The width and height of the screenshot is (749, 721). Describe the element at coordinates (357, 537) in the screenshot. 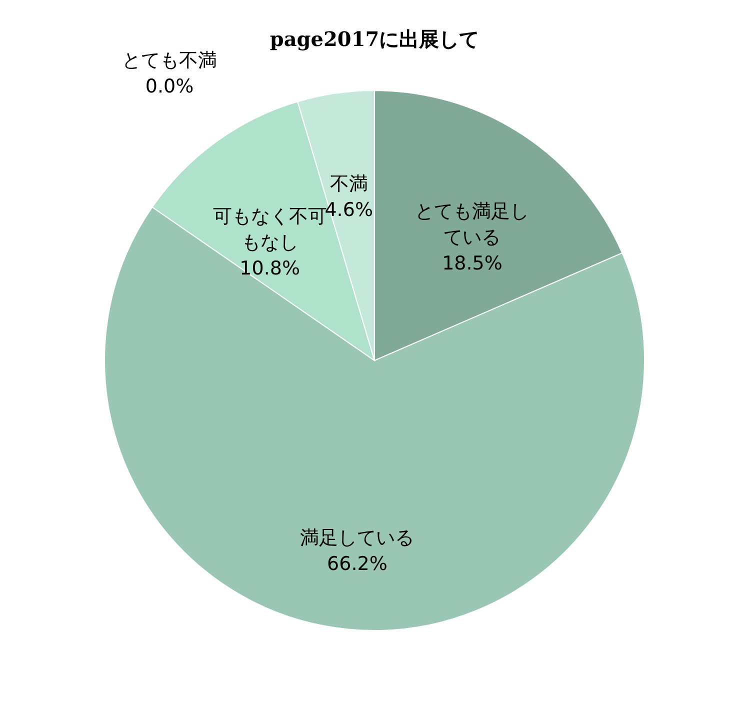

I see `slice-label: 満足している` at that location.